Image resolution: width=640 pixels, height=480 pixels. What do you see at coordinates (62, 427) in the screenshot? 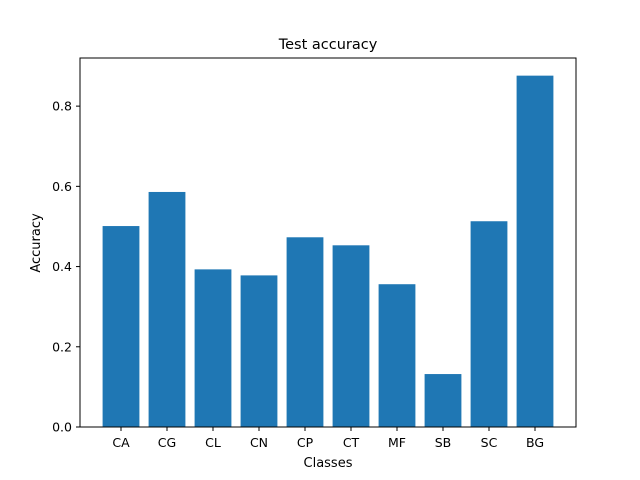
I see `y-tick-label: 0.0` at bounding box center [62, 427].